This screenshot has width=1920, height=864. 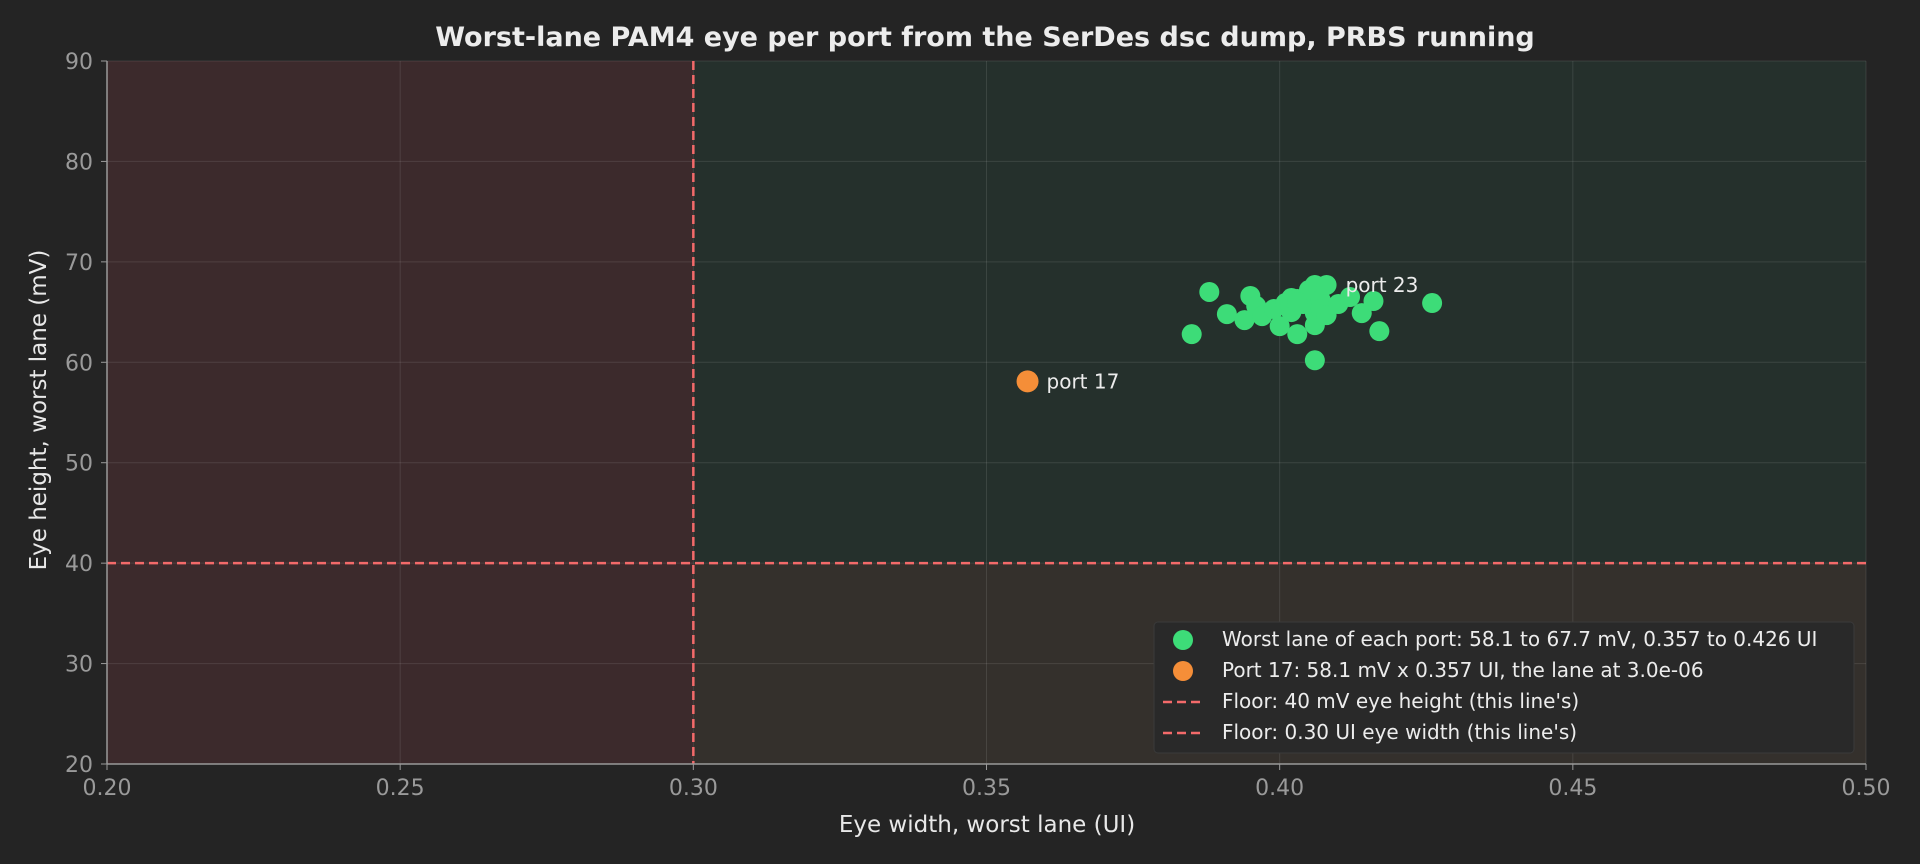 What do you see at coordinates (1382, 285) in the screenshot?
I see `point-annotation: port 23` at bounding box center [1382, 285].